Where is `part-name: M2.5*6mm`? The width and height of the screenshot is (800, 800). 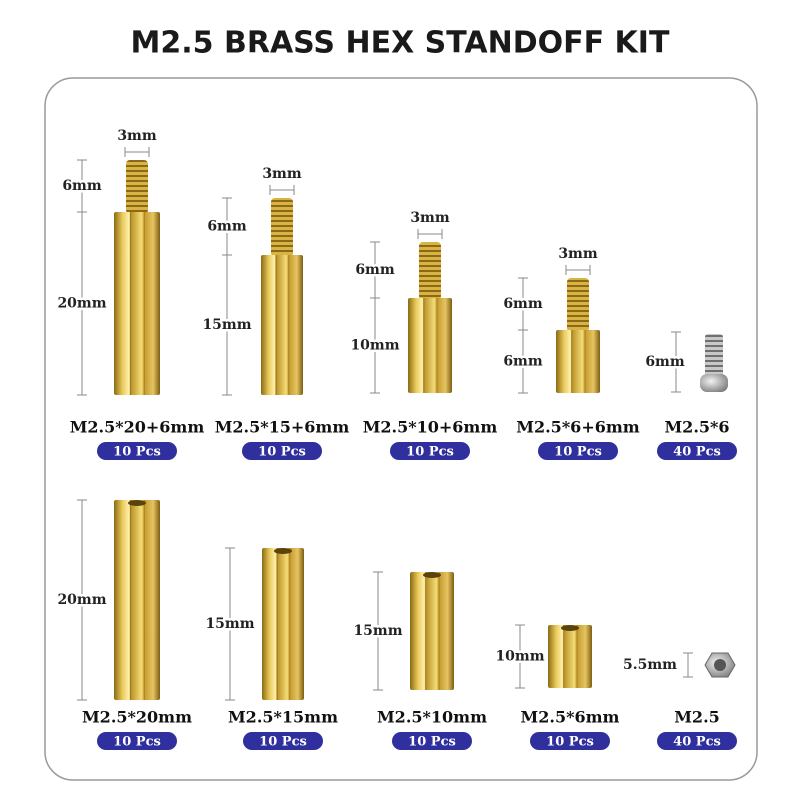
part-name: M2.5*6mm is located at coordinates (570, 717).